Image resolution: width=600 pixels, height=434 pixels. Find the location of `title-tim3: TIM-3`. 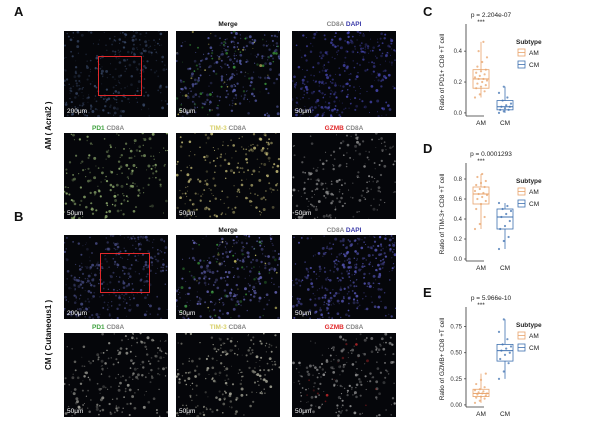

title-tim3: TIM-3 is located at coordinates (218, 327).